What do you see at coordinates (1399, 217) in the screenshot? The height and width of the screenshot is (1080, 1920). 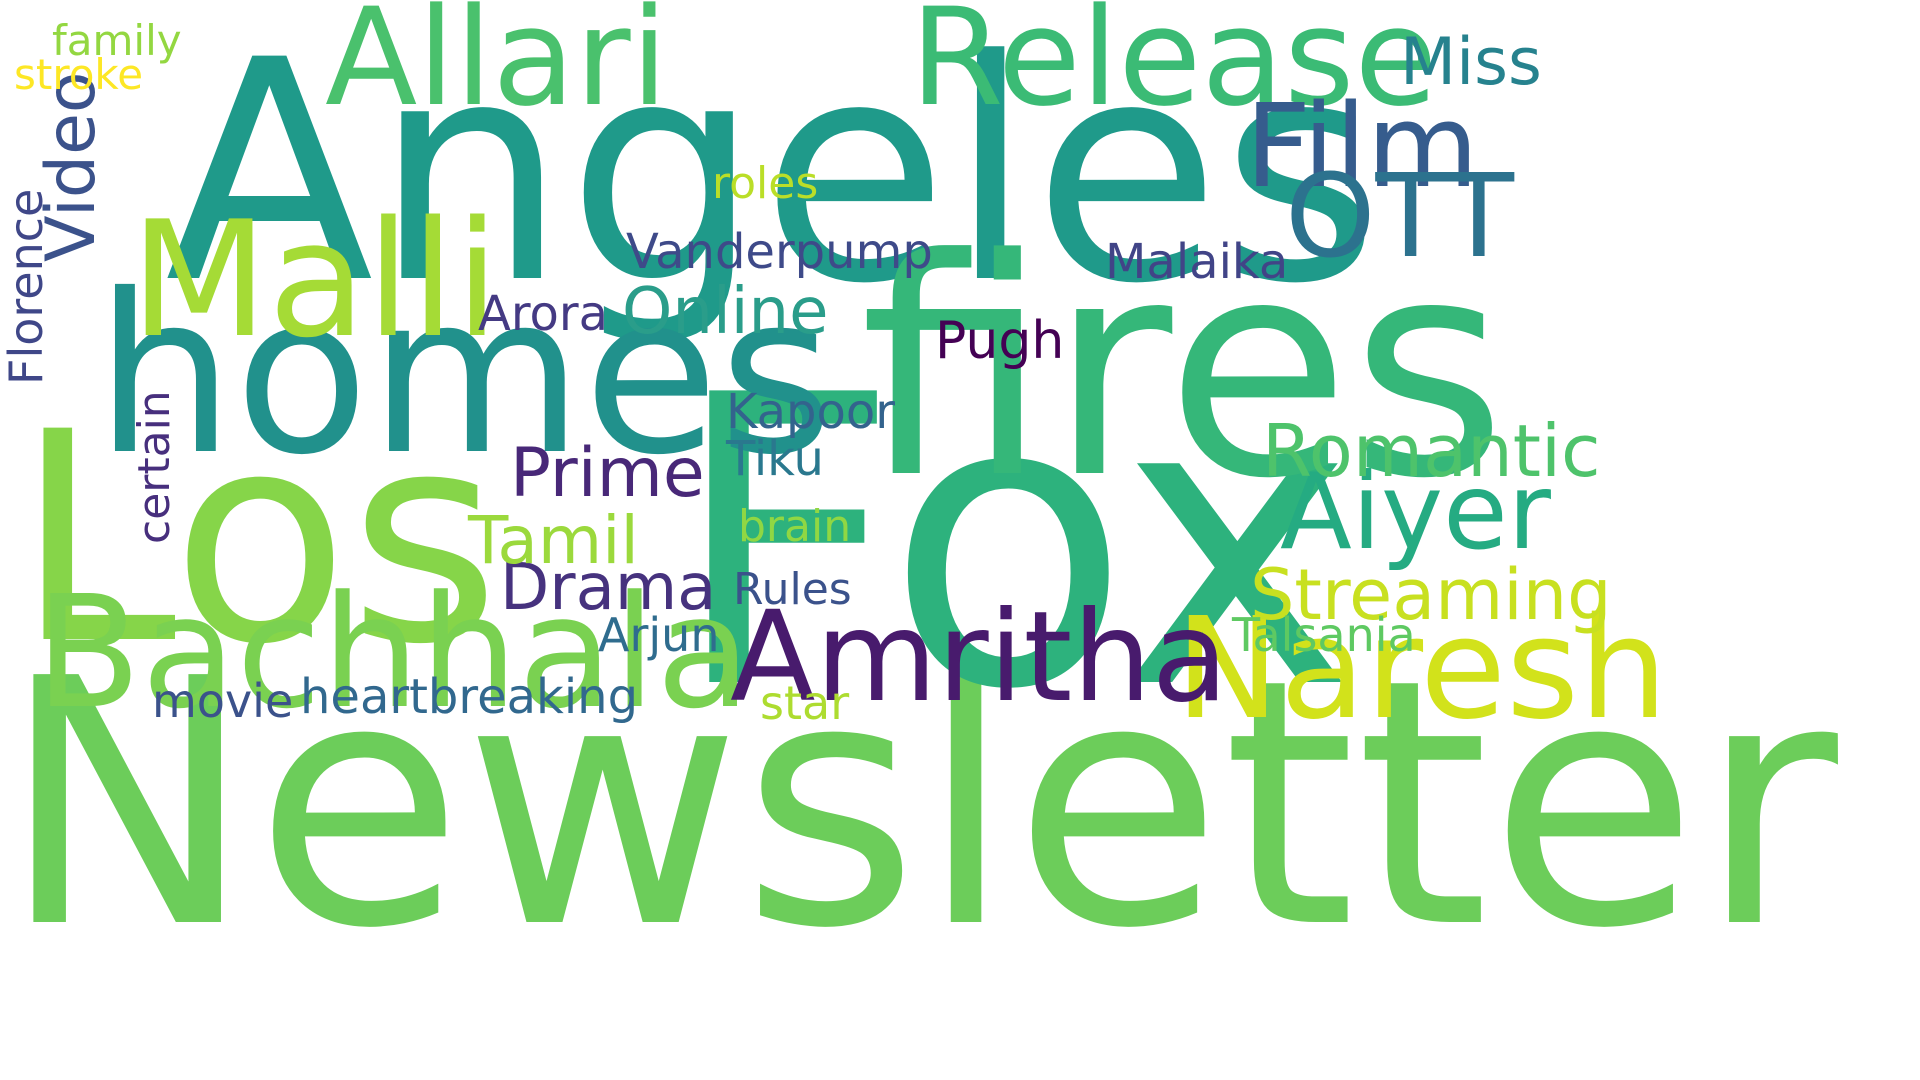 I see `word-ott: OTT` at bounding box center [1399, 217].